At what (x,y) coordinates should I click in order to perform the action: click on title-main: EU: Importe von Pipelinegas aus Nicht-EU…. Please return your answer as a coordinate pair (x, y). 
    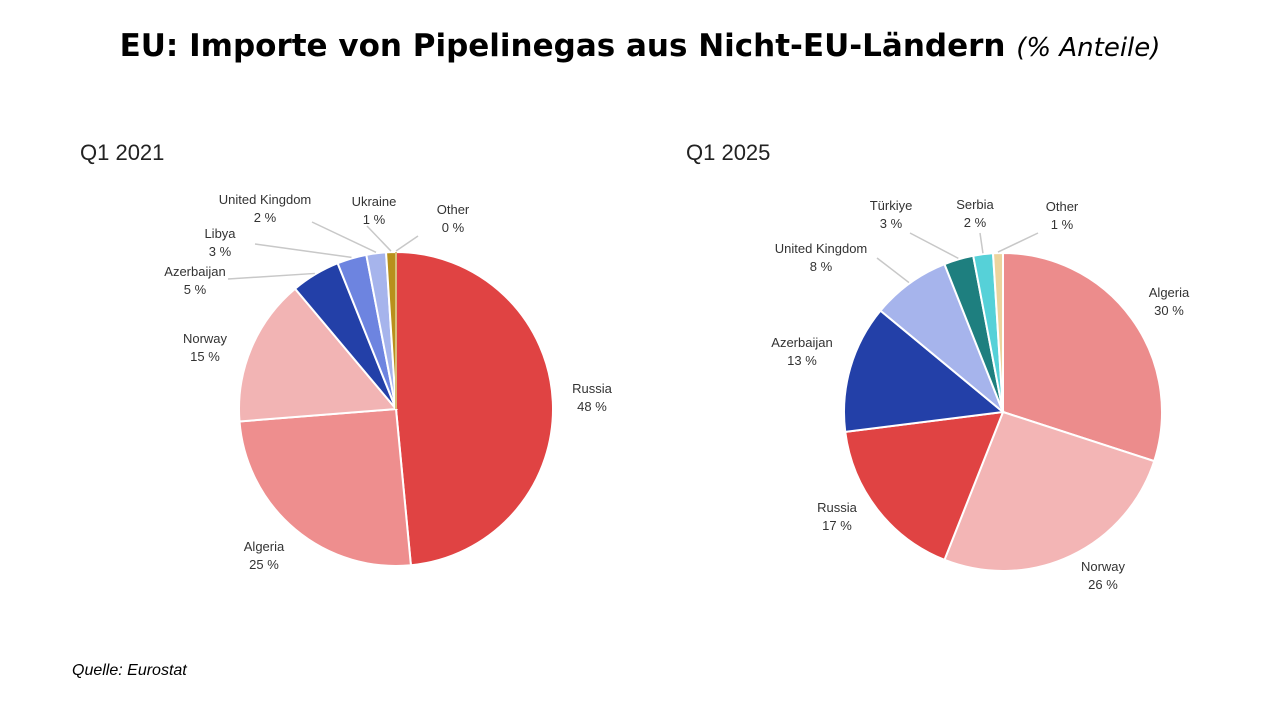
    Looking at the image, I should click on (562, 46).